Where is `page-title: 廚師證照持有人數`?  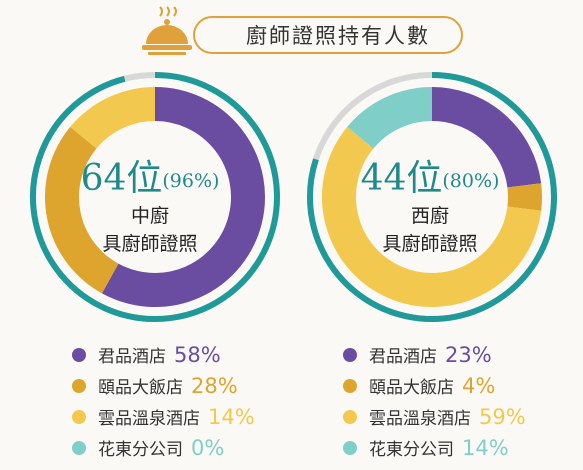
page-title: 廚師證照持有人數 is located at coordinates (338, 36).